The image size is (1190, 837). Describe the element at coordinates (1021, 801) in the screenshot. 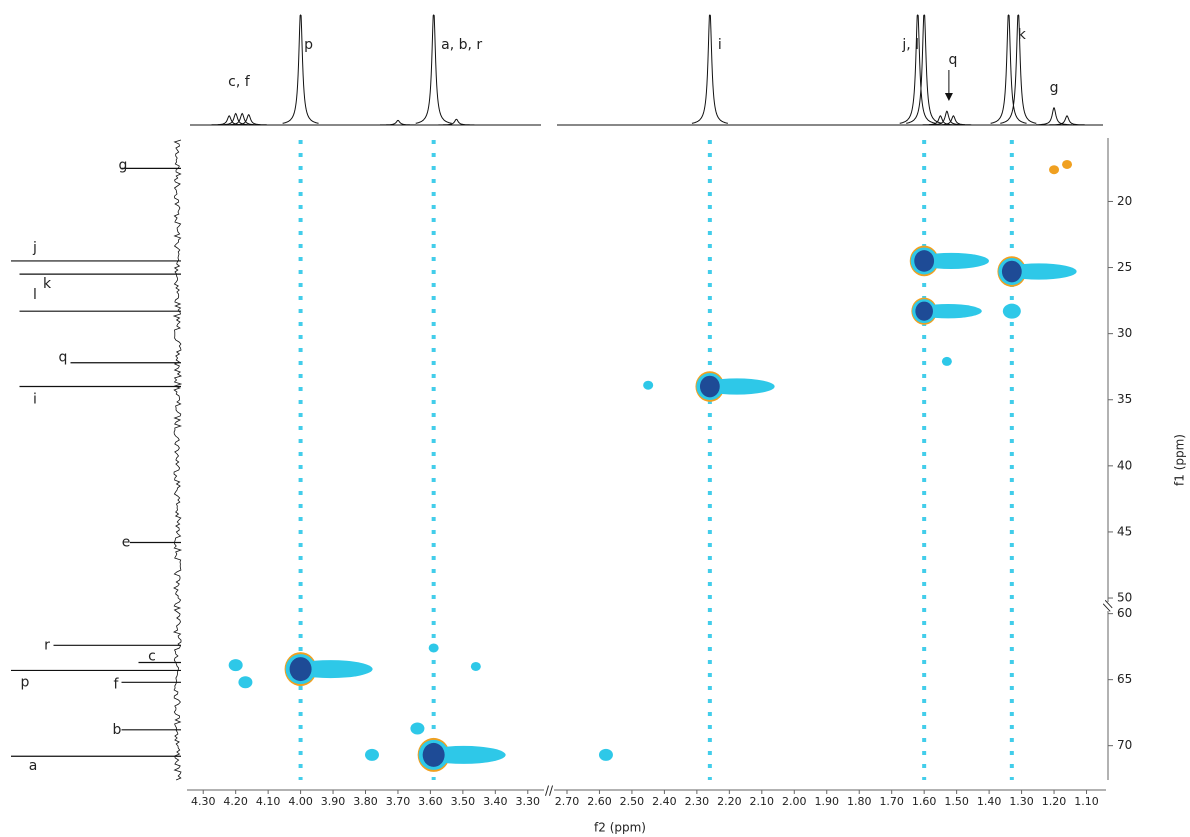

I see `x-tick-label: 1.30` at that location.